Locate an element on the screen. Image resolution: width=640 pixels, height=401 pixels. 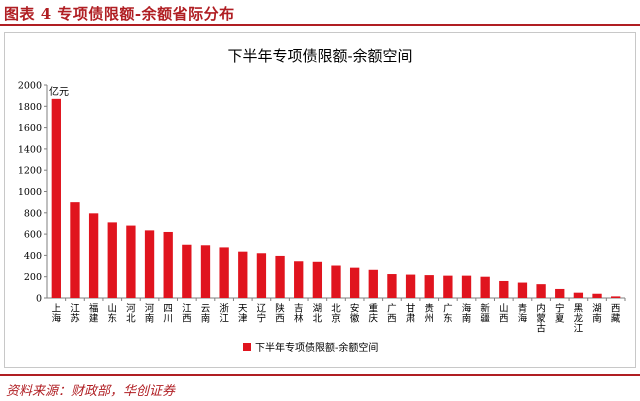
x-tick-label-天津: 天津 is located at coordinates (243, 314).